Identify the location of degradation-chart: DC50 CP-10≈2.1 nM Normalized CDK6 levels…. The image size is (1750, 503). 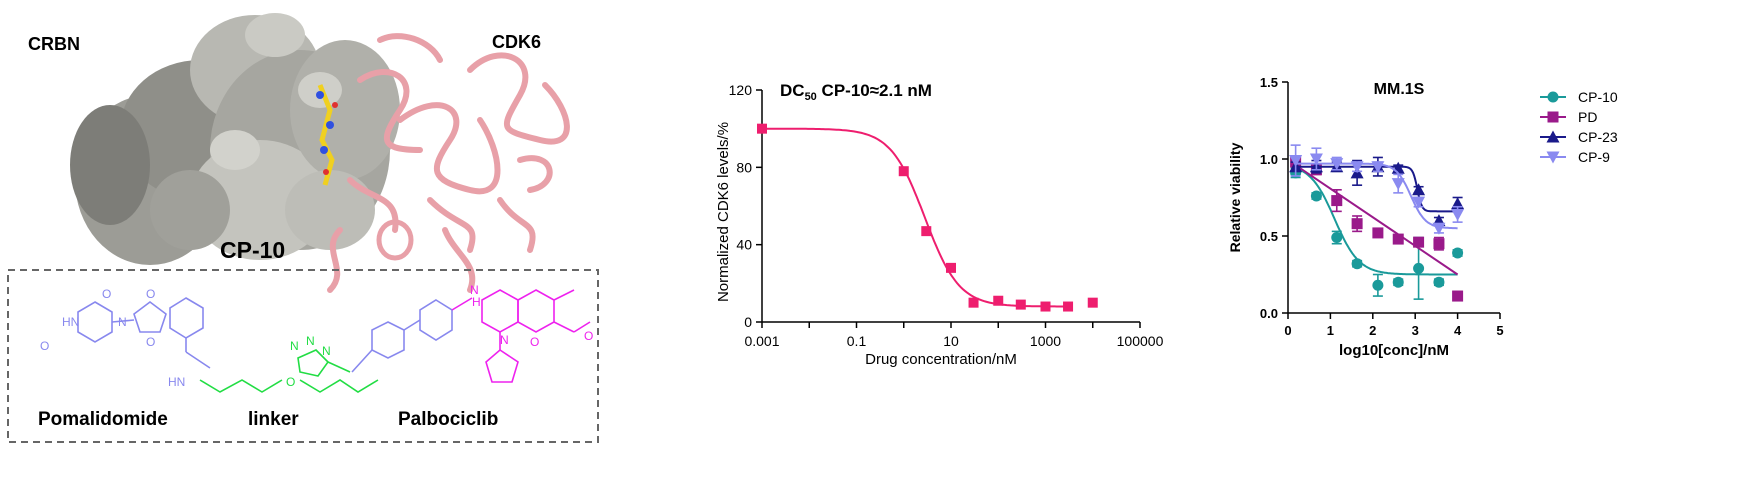
(939, 224).